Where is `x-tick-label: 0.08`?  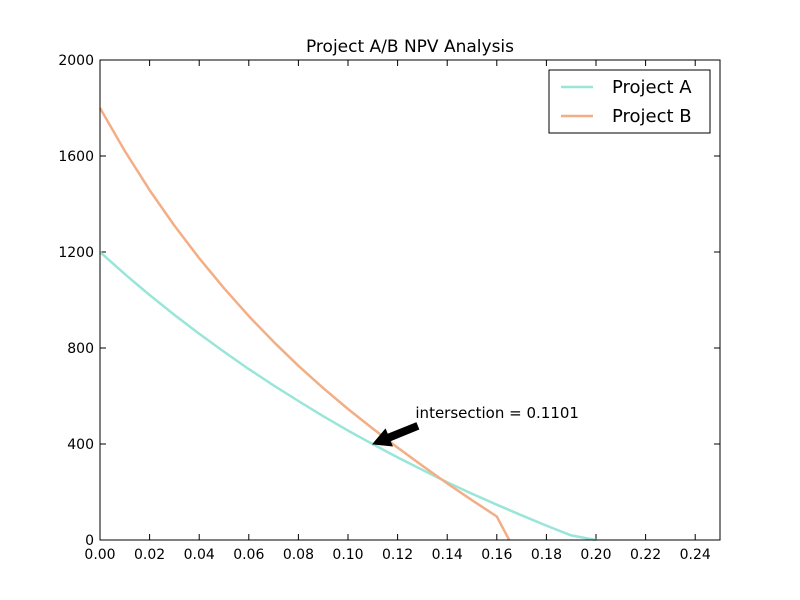 x-tick-label: 0.08 is located at coordinates (298, 555).